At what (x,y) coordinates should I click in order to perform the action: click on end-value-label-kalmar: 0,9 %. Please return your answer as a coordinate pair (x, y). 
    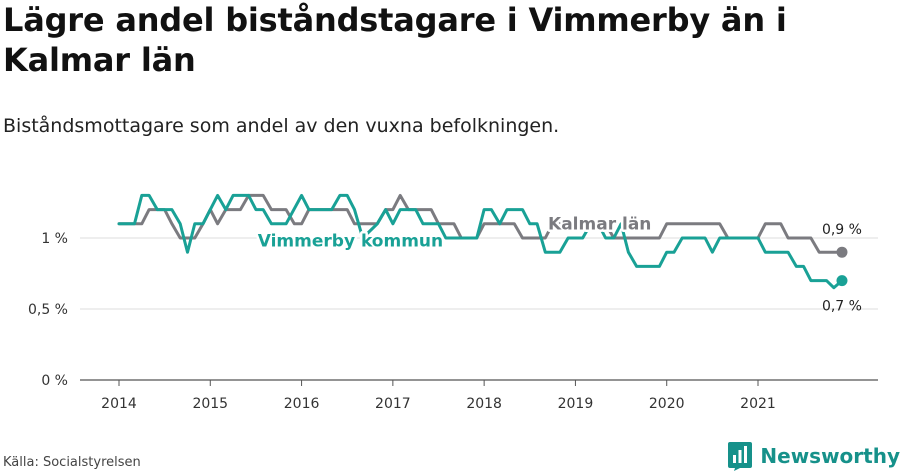
    Looking at the image, I should click on (842, 230).